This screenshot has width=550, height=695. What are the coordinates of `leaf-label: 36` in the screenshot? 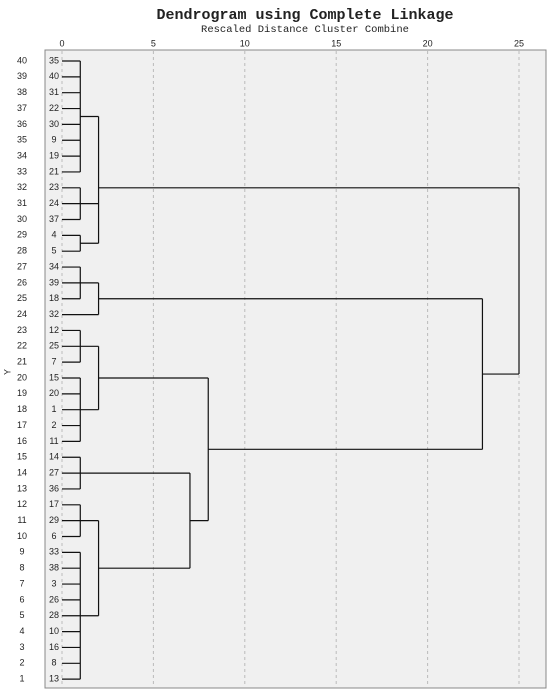 It's located at (54, 488).